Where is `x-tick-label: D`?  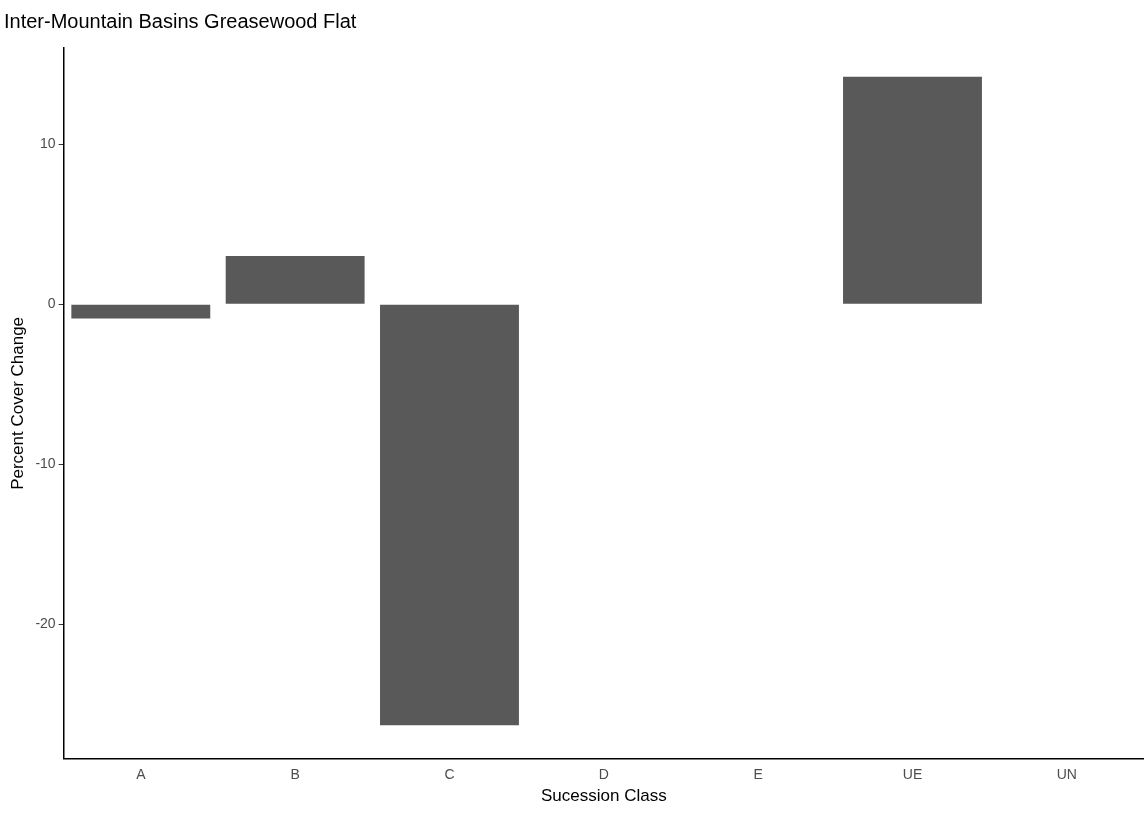
x-tick-label: D is located at coordinates (603, 774).